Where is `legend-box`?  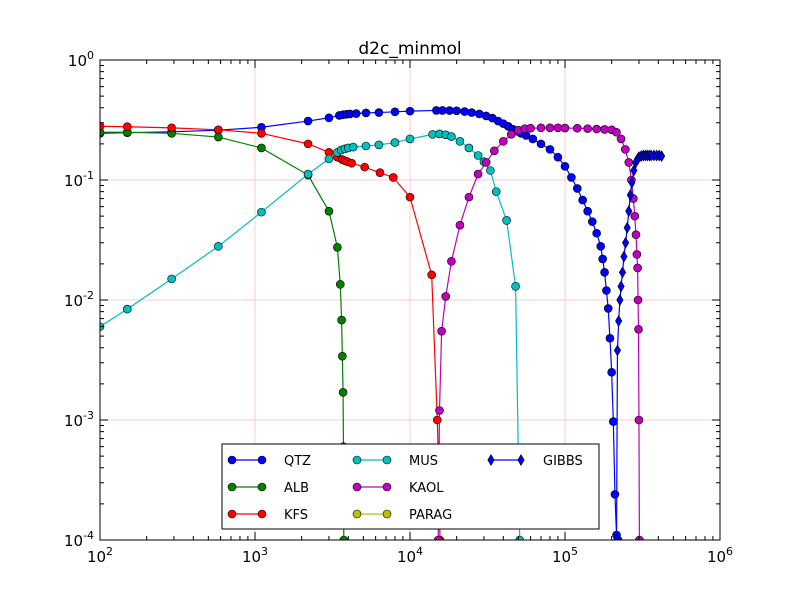 legend-box is located at coordinates (410, 486).